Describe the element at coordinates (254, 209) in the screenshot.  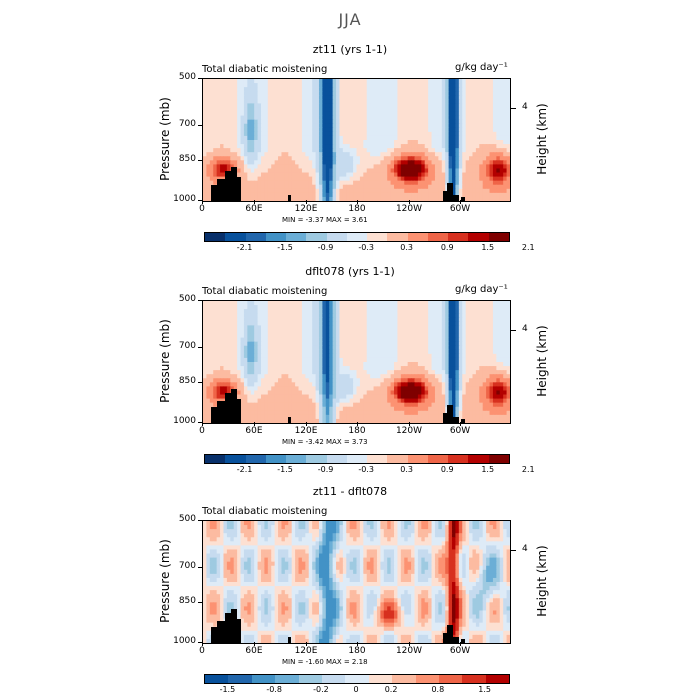
I see `x-tick-label: 60E` at that location.